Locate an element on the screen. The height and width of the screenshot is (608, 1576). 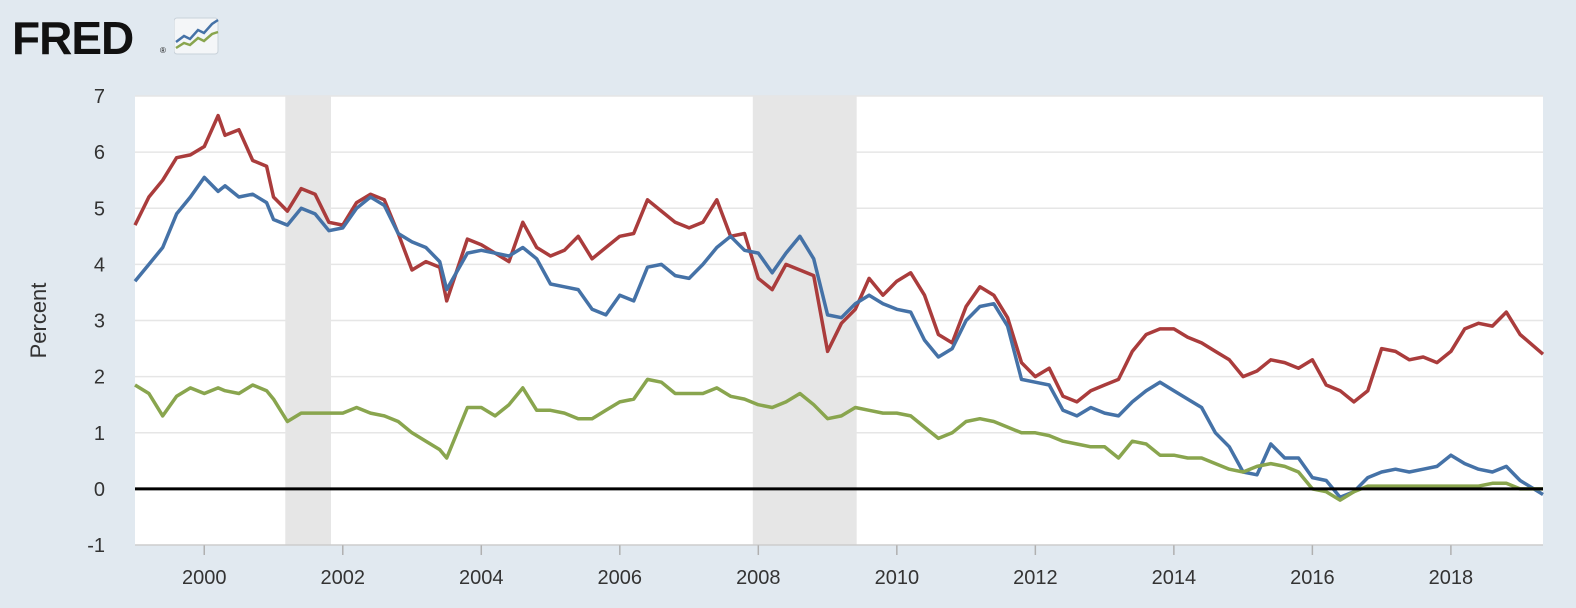
y-tick-label: 5 is located at coordinates (99, 209).